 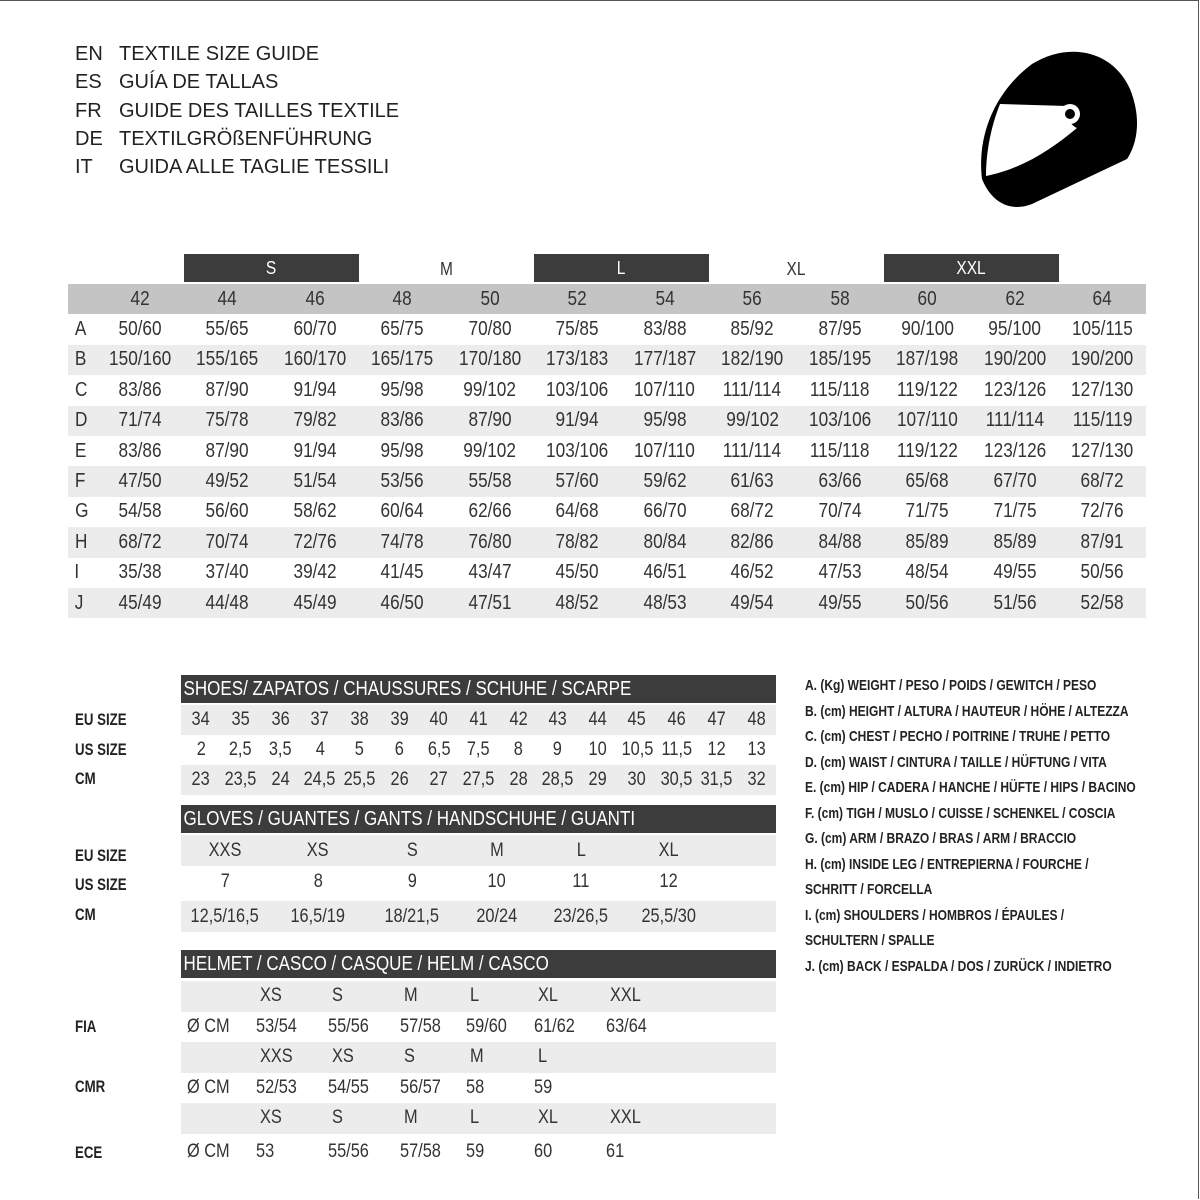 What do you see at coordinates (265, 1151) in the screenshot?
I see `helmet-value-cell-text: 53` at bounding box center [265, 1151].